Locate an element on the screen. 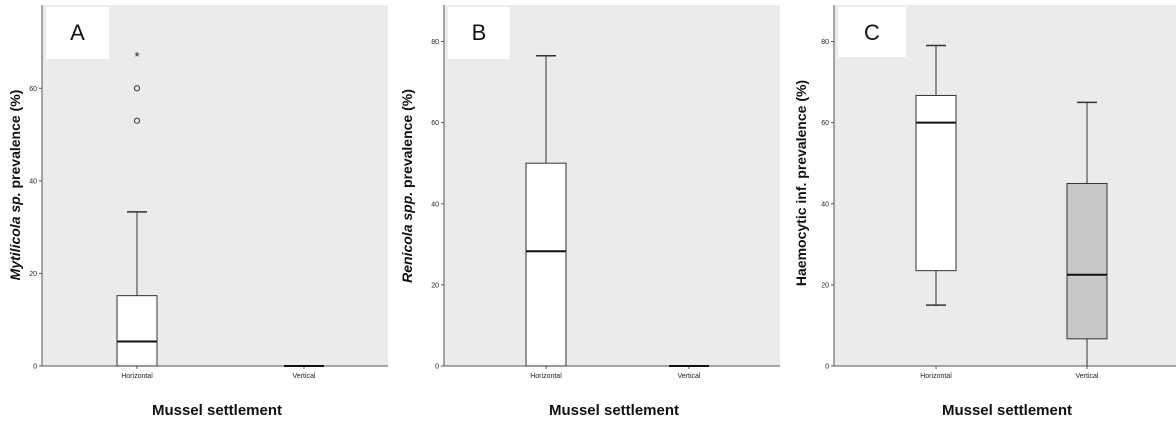 The width and height of the screenshot is (1176, 423). panel-letter: B is located at coordinates (479, 32).